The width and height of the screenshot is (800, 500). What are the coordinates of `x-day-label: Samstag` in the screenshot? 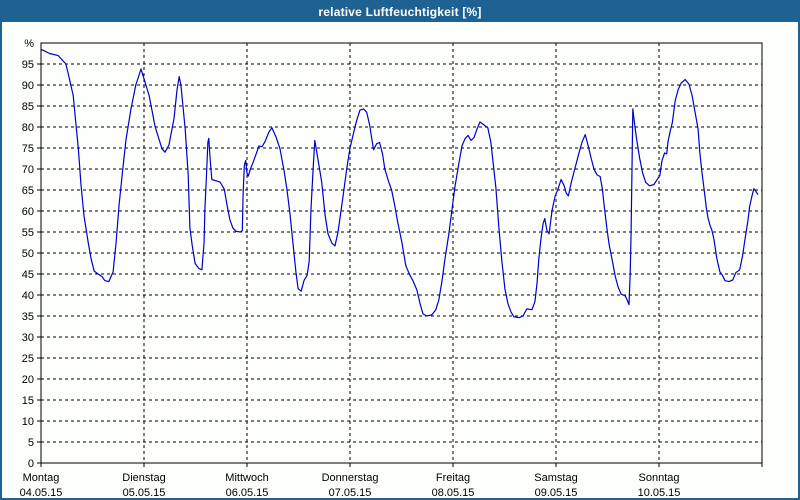 It's located at (555, 478).